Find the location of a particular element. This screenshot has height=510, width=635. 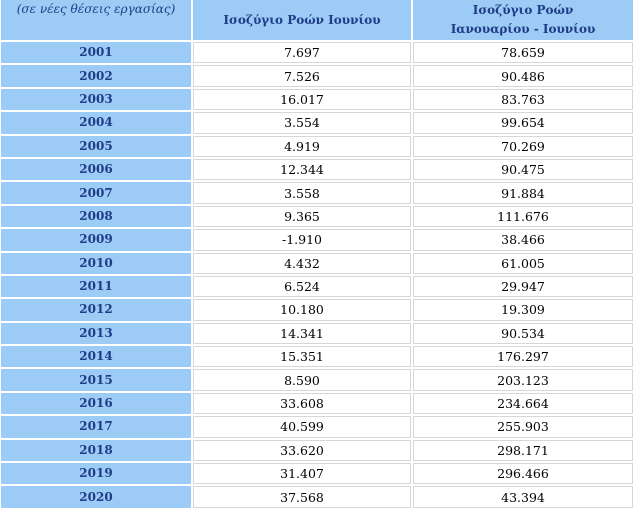

june-balance-cell: 3.554 is located at coordinates (302, 123).